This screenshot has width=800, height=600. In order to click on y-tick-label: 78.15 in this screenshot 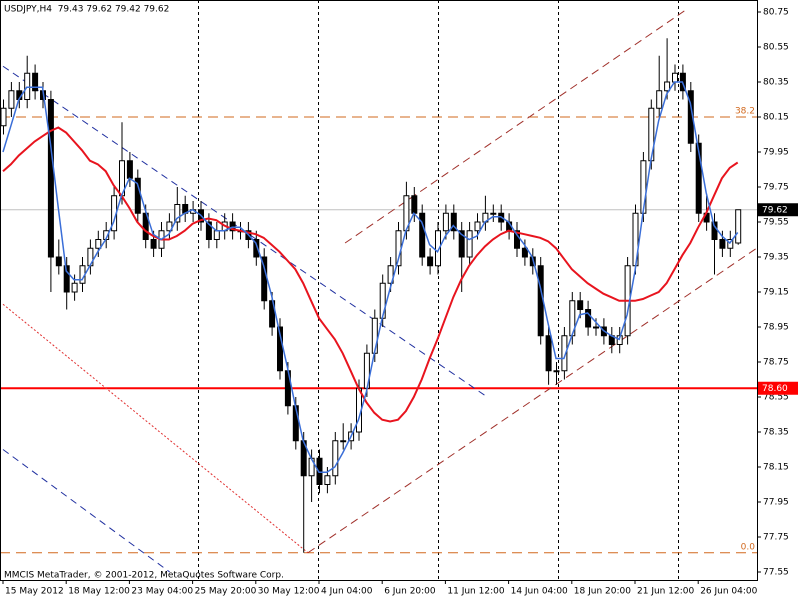, I will do `click(776, 468)`.